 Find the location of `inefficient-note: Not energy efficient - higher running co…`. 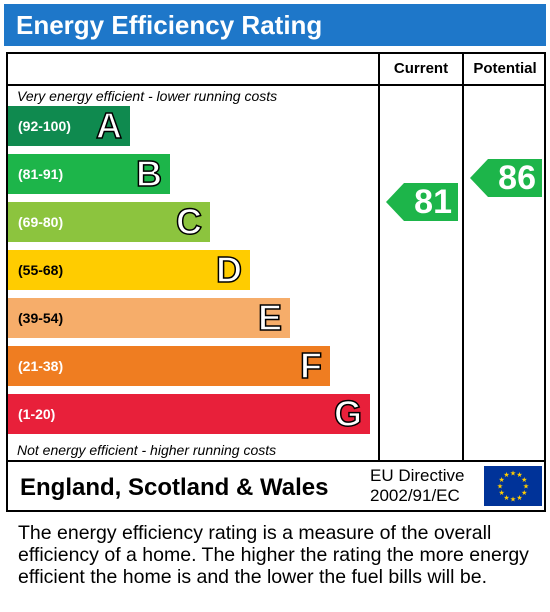

inefficient-note: Not energy efficient - higher running co… is located at coordinates (147, 450).